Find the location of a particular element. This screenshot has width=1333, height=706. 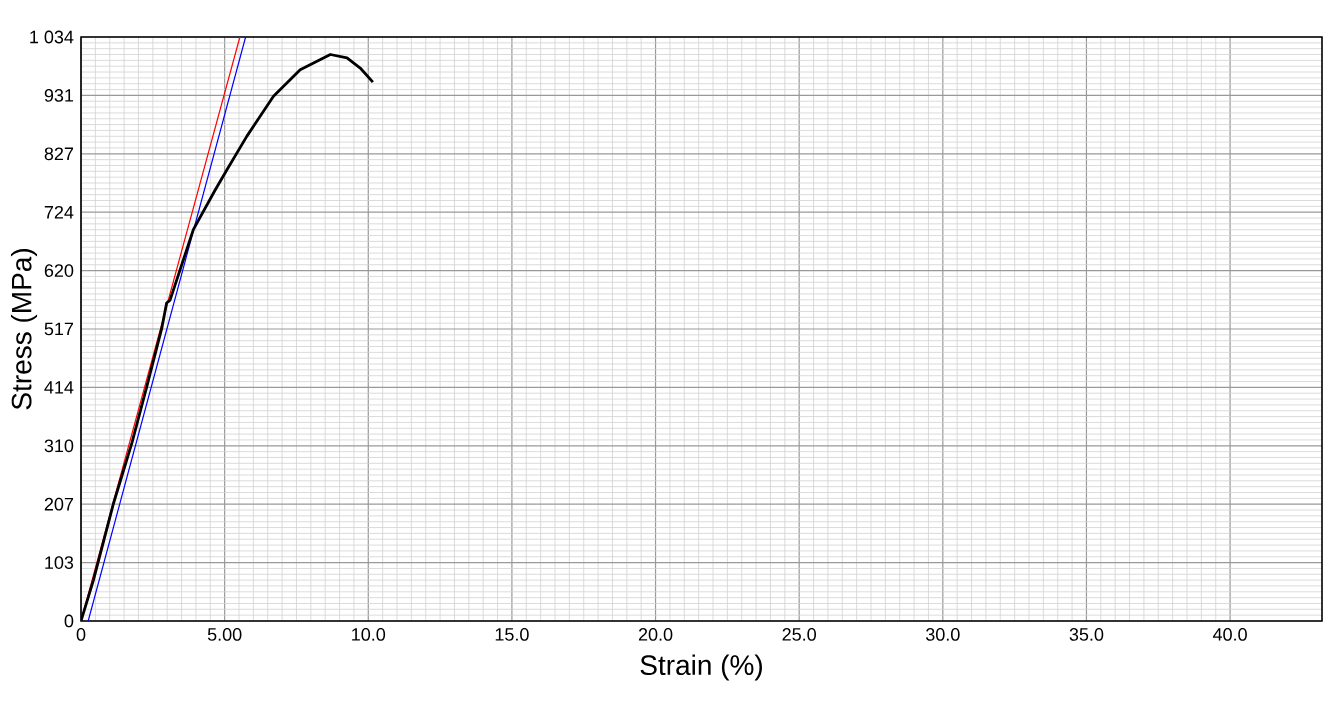

x-axis-title: Strain (%) is located at coordinates (701, 667).